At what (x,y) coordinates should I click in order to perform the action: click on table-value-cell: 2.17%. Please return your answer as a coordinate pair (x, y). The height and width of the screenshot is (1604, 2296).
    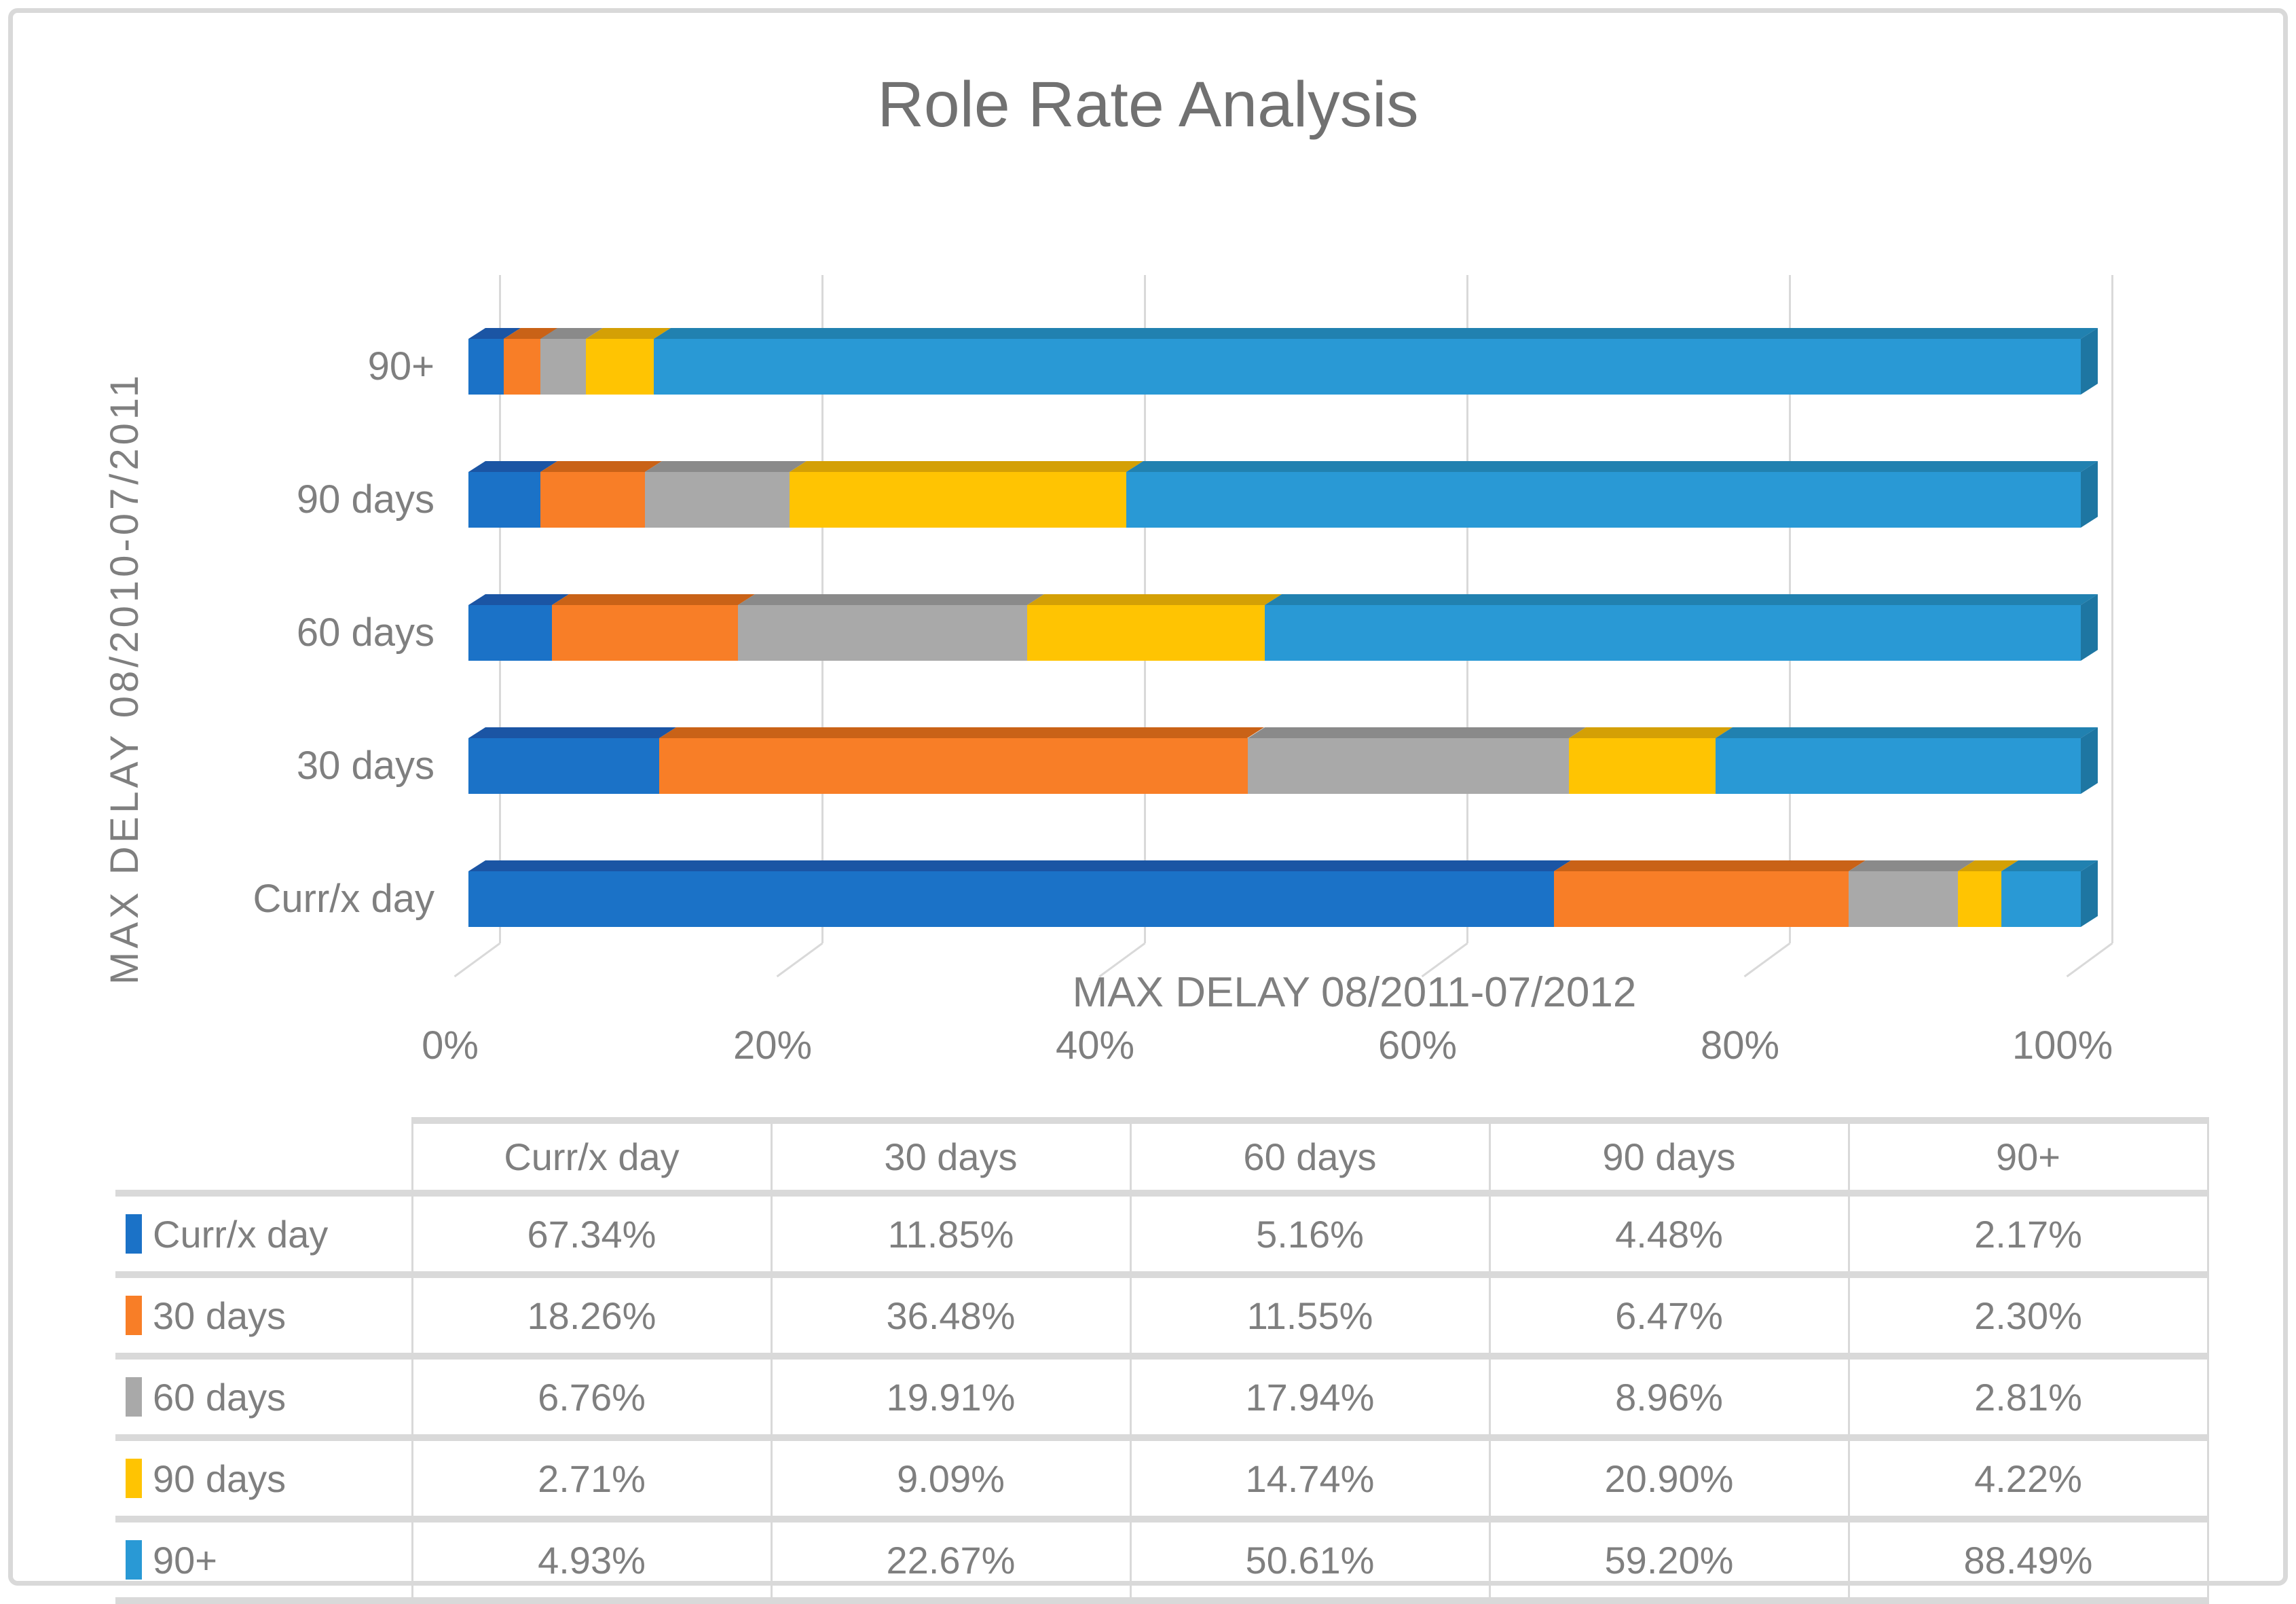
    Looking at the image, I should click on (2028, 1233).